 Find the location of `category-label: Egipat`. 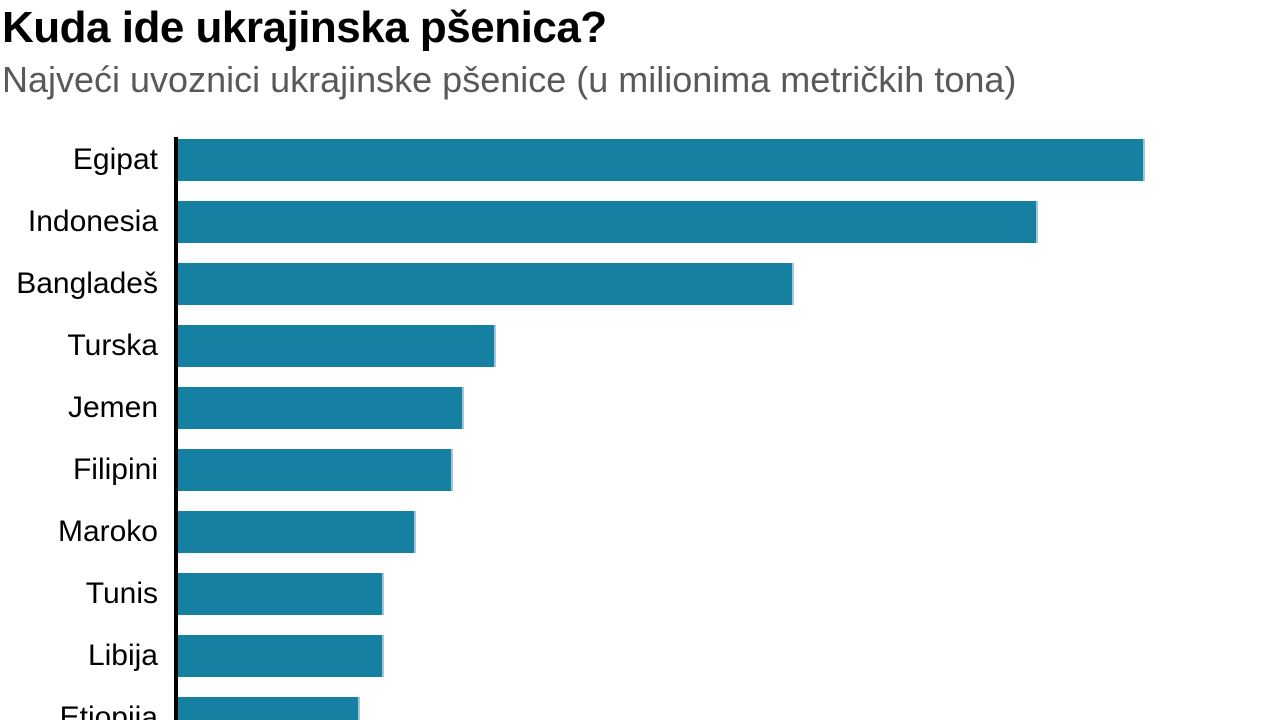

category-label: Egipat is located at coordinates (115, 159).